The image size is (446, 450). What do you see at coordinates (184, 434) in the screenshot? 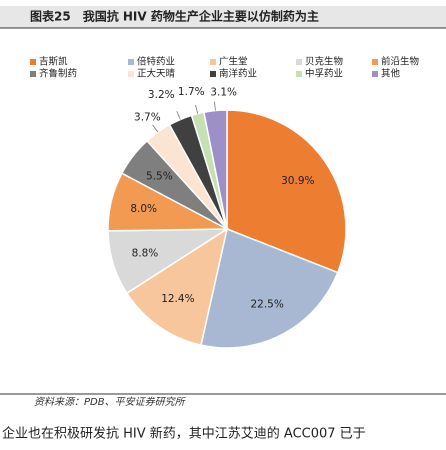
I see `body-text: 企业也在积极研发抗 HIV 新药，其中江苏艾迪的 ACC007 已于` at bounding box center [184, 434].